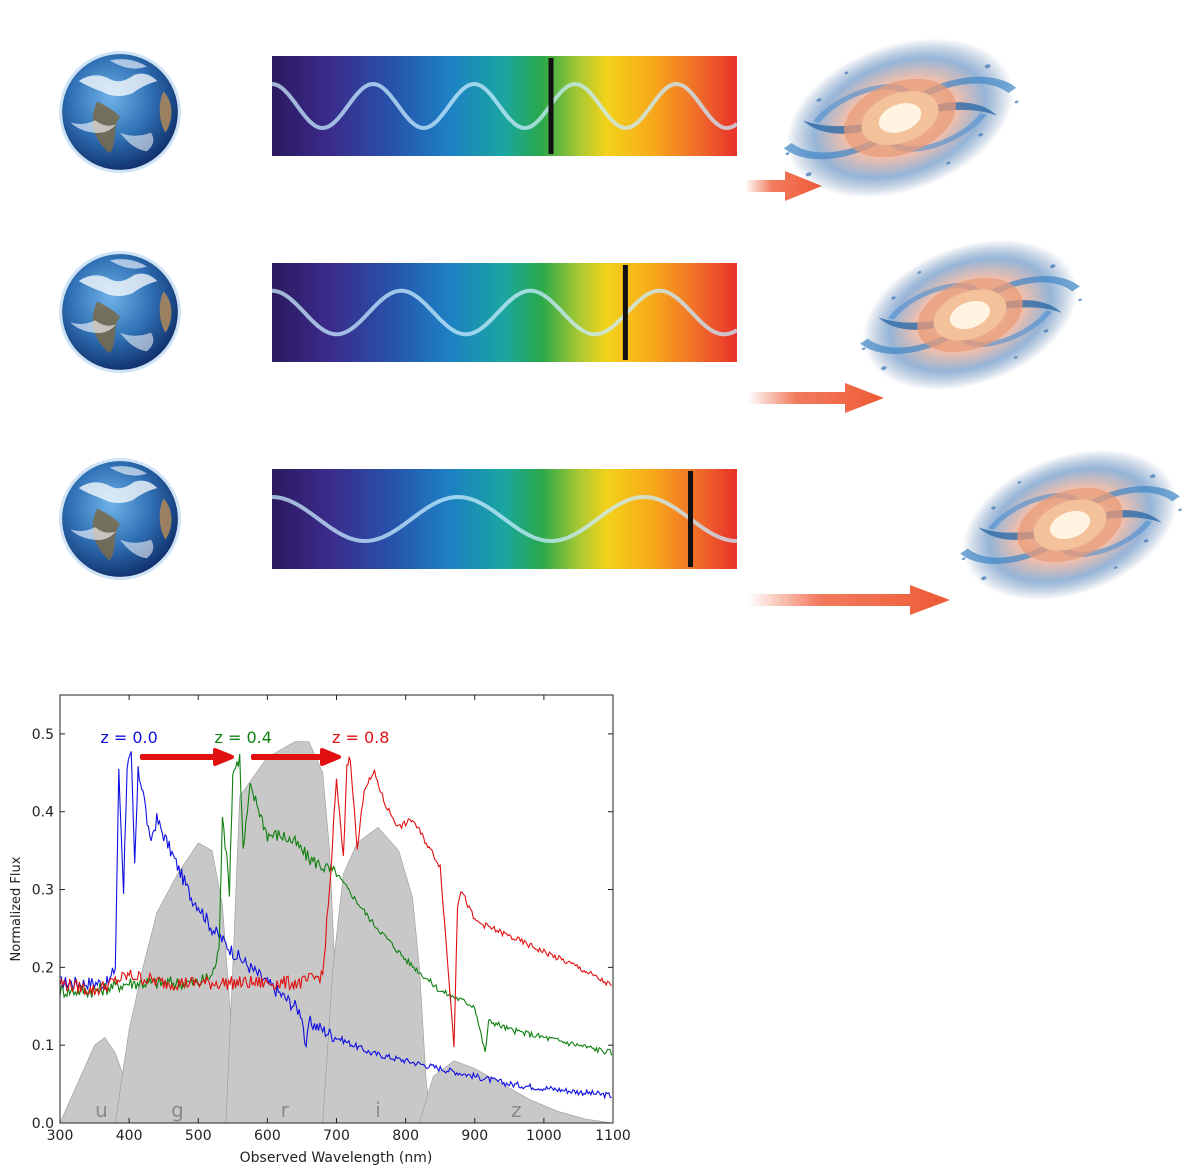 This screenshot has height=1167, width=1200. What do you see at coordinates (43, 735) in the screenshot?
I see `y-tick-label: 0.5` at bounding box center [43, 735].